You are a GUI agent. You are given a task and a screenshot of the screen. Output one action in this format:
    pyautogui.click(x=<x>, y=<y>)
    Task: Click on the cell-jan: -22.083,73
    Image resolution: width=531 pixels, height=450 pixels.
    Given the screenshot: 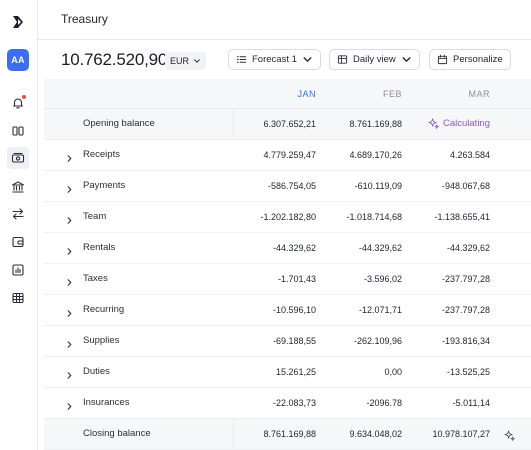 What is the action you would take?
    pyautogui.click(x=294, y=403)
    